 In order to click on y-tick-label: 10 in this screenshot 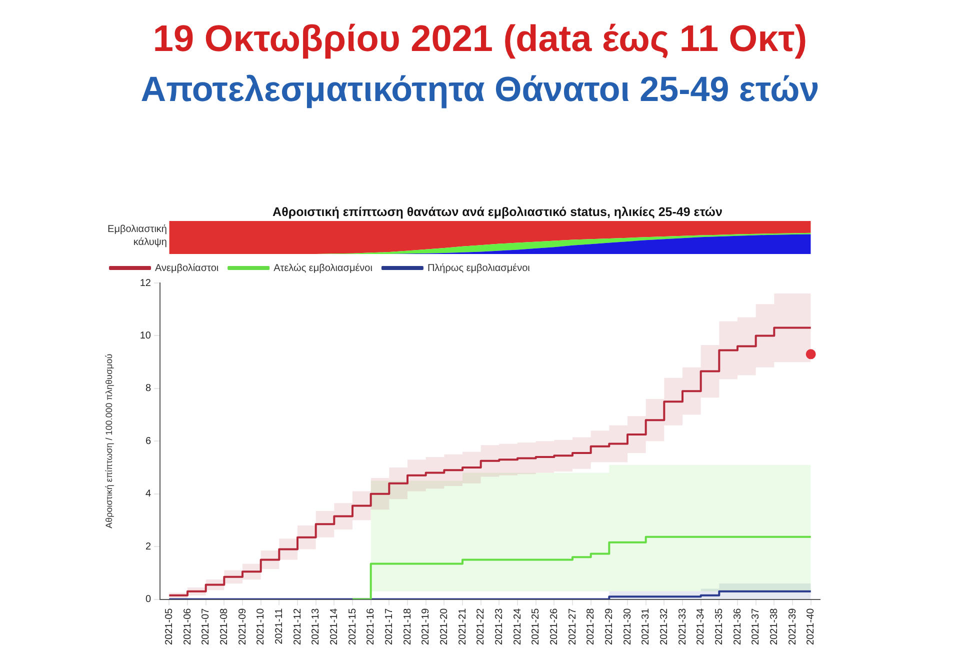, I will do `click(146, 336)`.